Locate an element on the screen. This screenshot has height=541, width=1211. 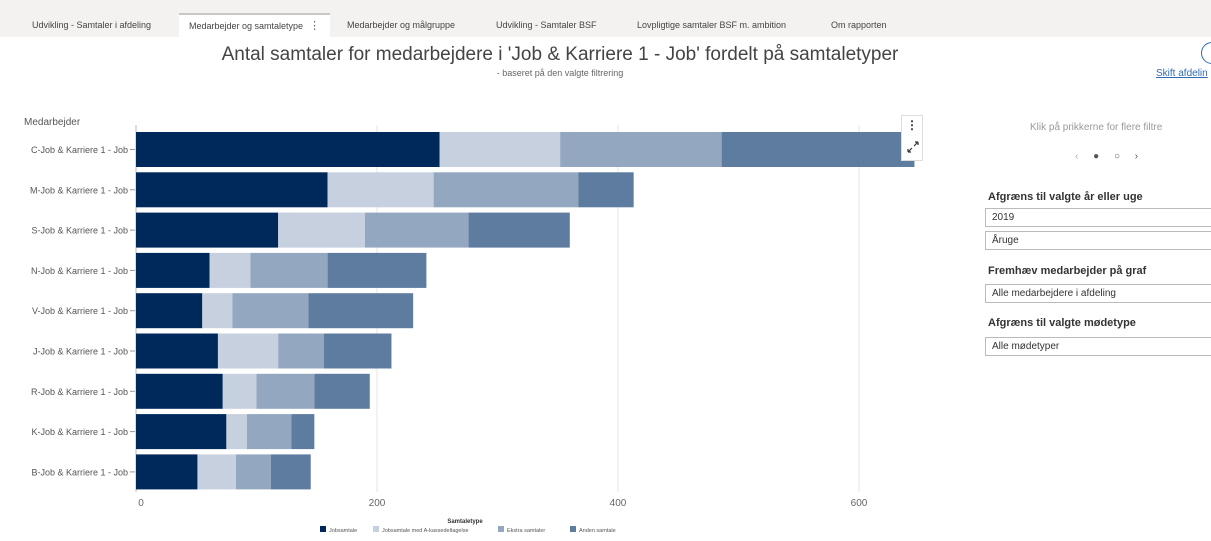
meeting-type-slicer: Alle mødetyper is located at coordinates (1098, 346).